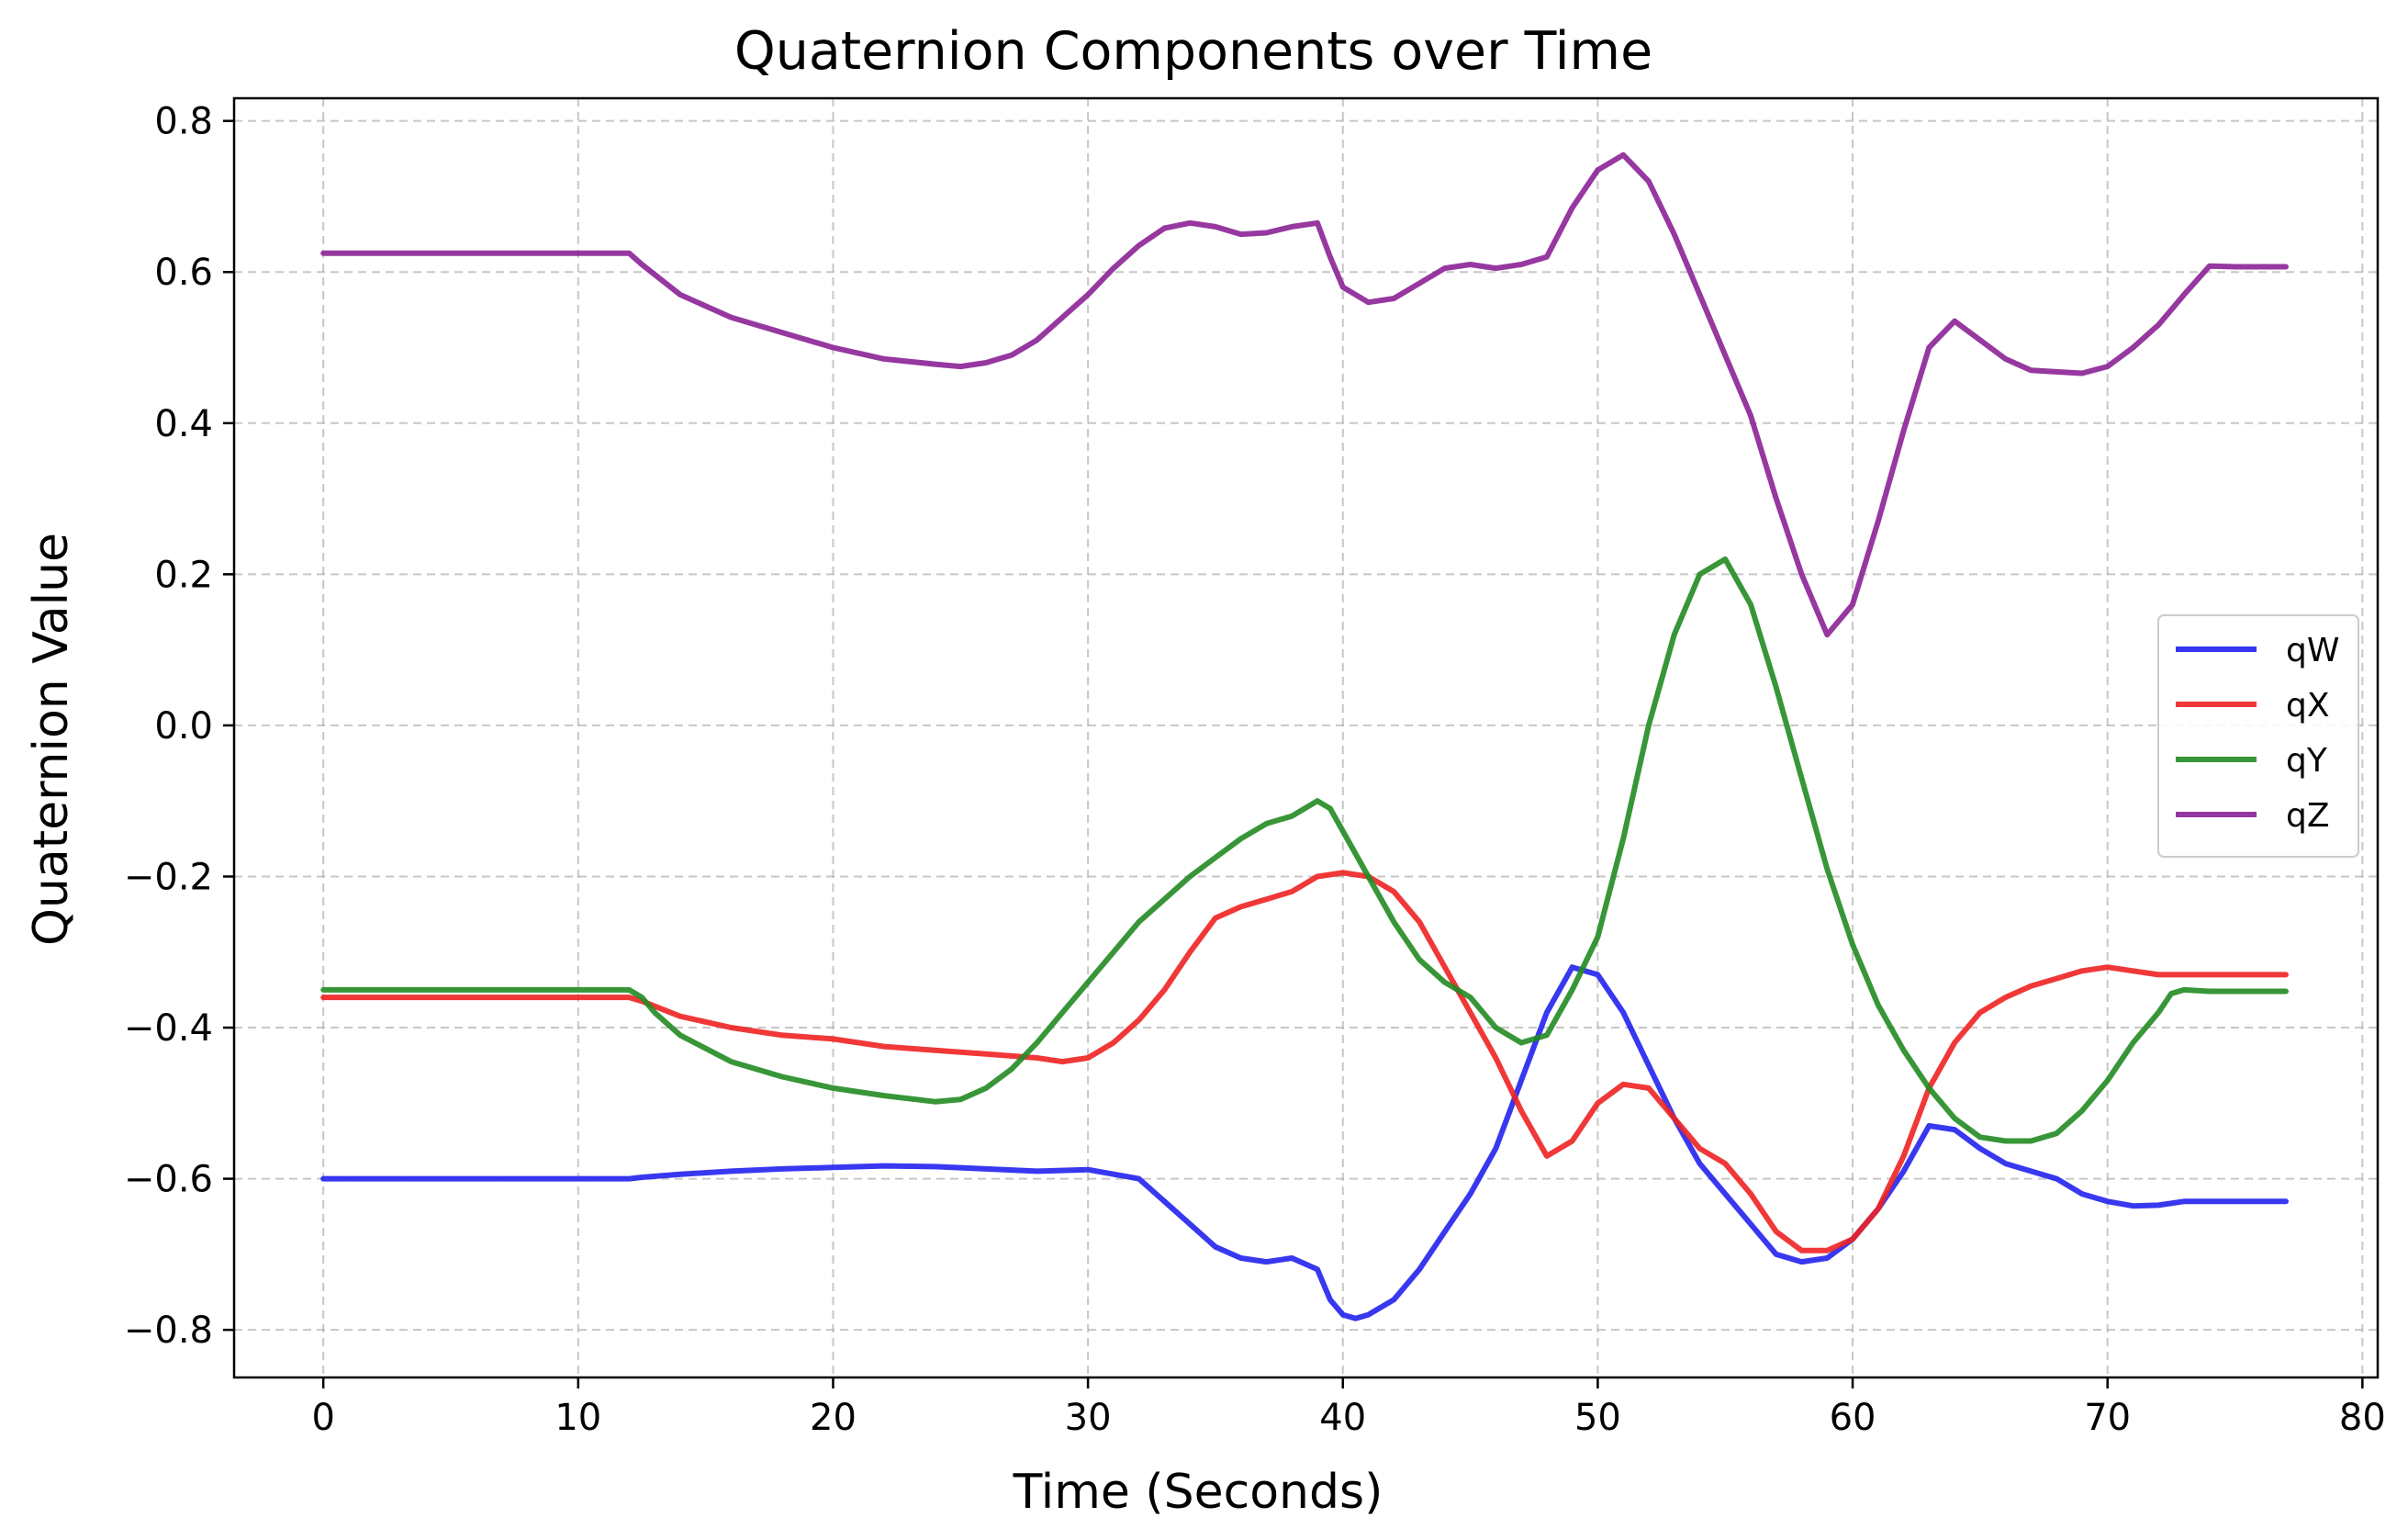  What do you see at coordinates (2307, 761) in the screenshot?
I see `legend-label-qy: qY` at bounding box center [2307, 761].